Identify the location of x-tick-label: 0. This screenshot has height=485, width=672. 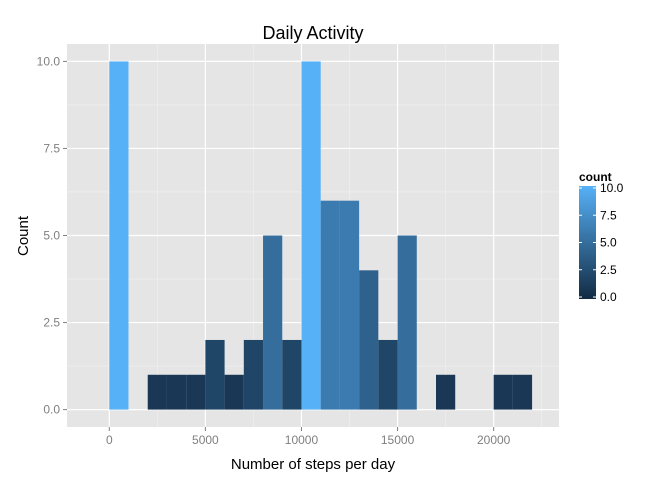
(109, 440).